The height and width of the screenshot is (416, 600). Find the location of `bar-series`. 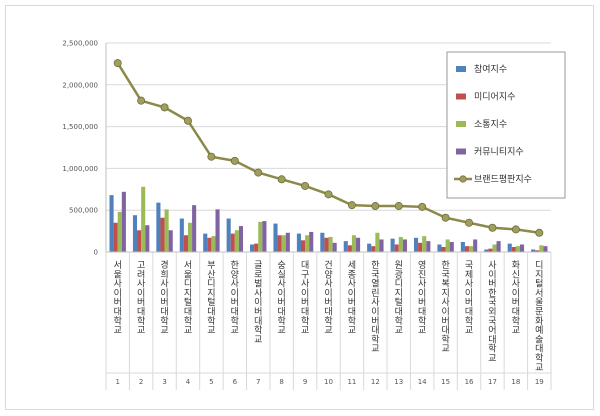

bar-series is located at coordinates (328, 219).